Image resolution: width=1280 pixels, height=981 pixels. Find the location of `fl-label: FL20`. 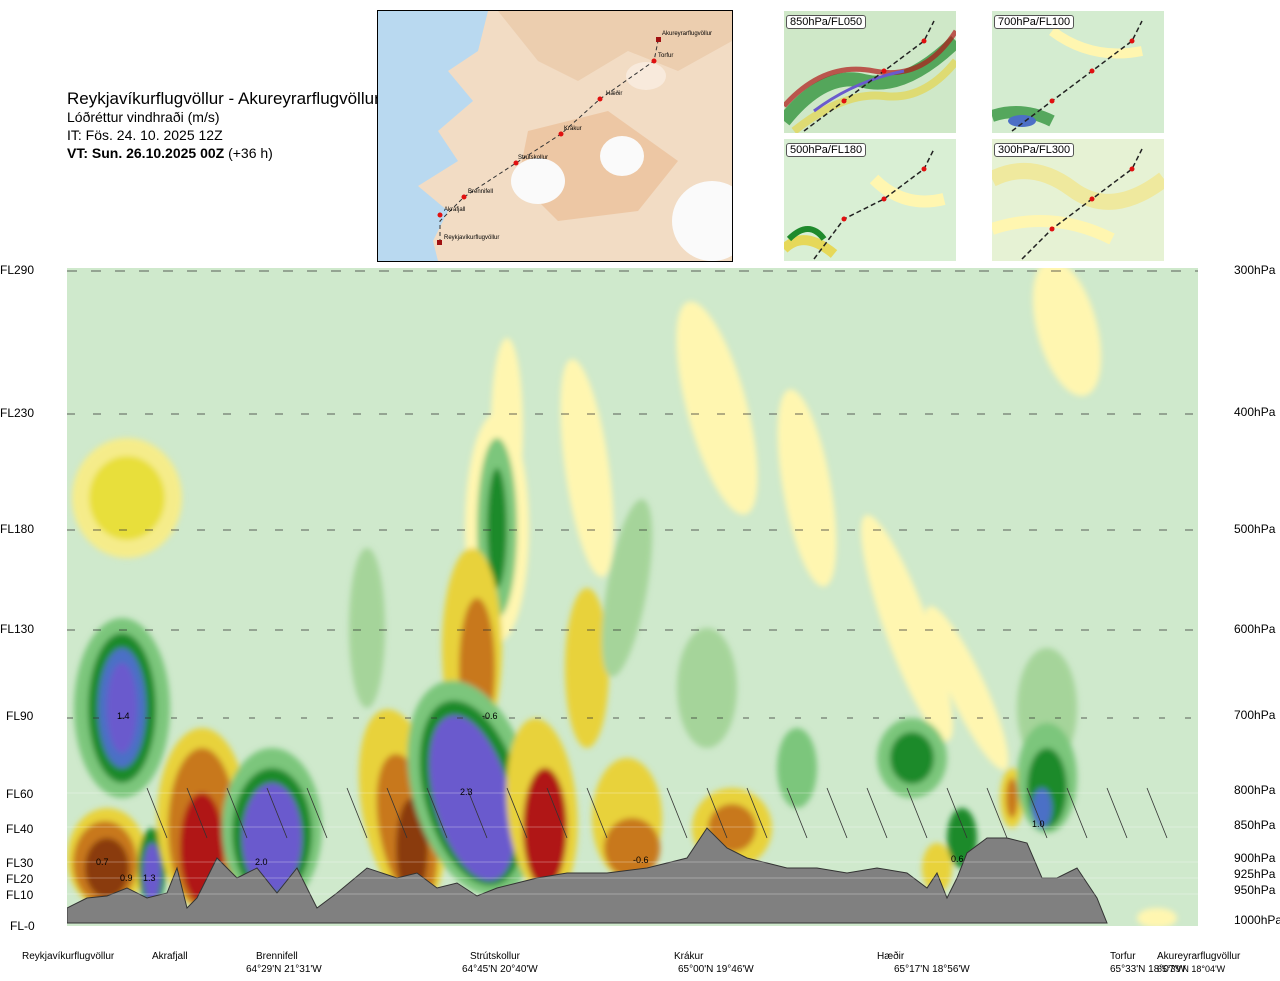

fl-label: FL20 is located at coordinates (20, 879).